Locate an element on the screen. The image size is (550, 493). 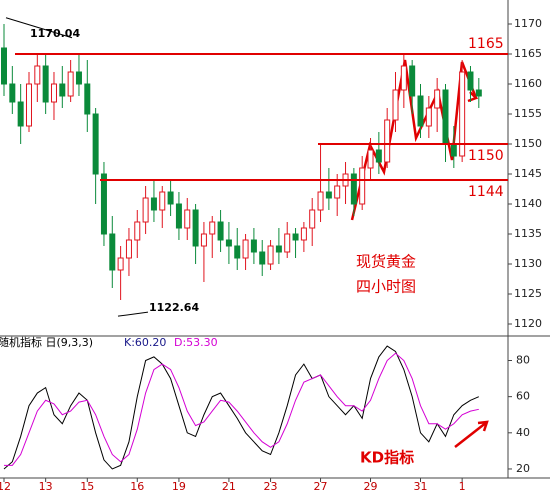
low-label: 1122.64 is located at coordinates (174, 307).